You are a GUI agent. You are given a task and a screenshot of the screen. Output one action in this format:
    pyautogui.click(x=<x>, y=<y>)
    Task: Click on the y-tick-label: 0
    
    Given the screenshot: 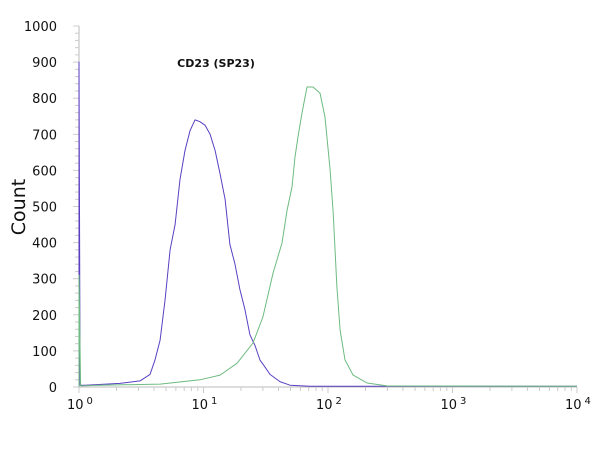 What is the action you would take?
    pyautogui.click(x=53, y=388)
    